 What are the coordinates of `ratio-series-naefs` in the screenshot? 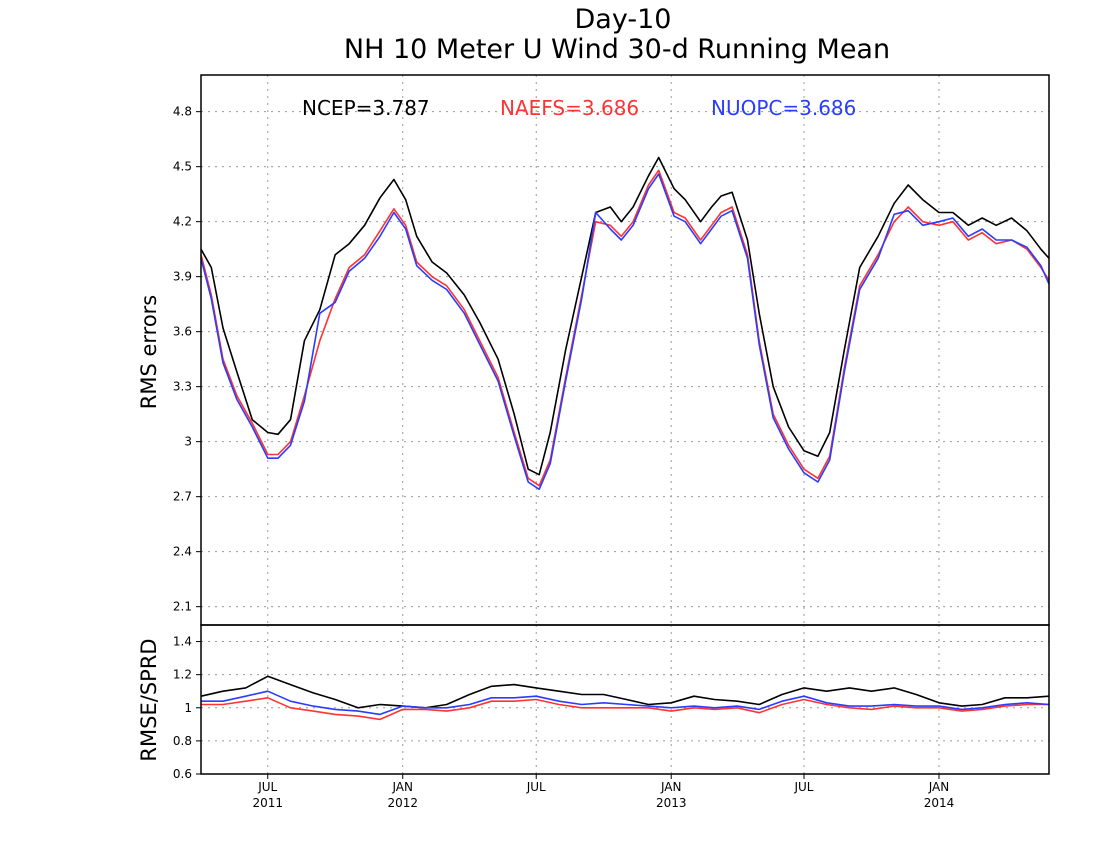 It's located at (625, 708).